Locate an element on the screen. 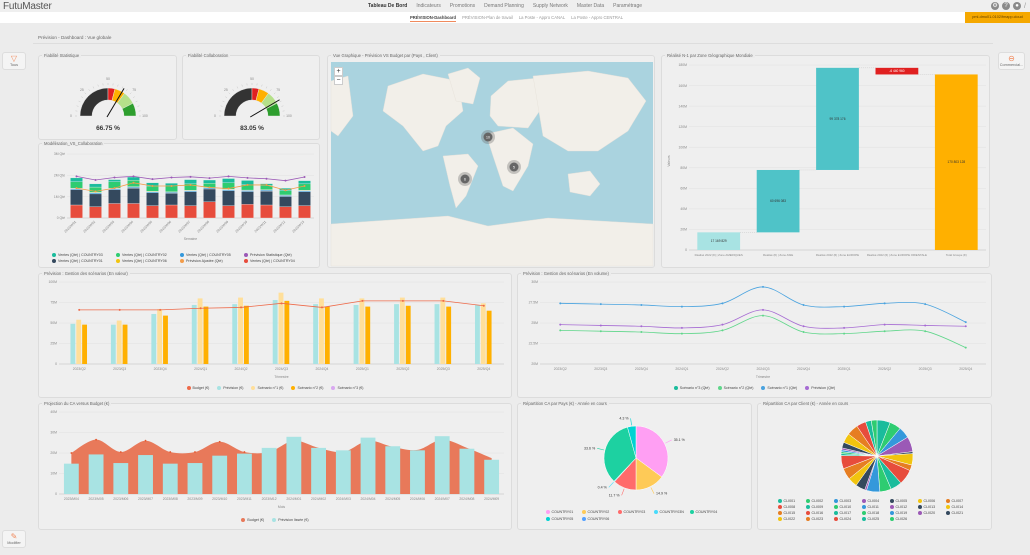 This screenshot has height=555, width=1030. bar is located at coordinates (240, 330).